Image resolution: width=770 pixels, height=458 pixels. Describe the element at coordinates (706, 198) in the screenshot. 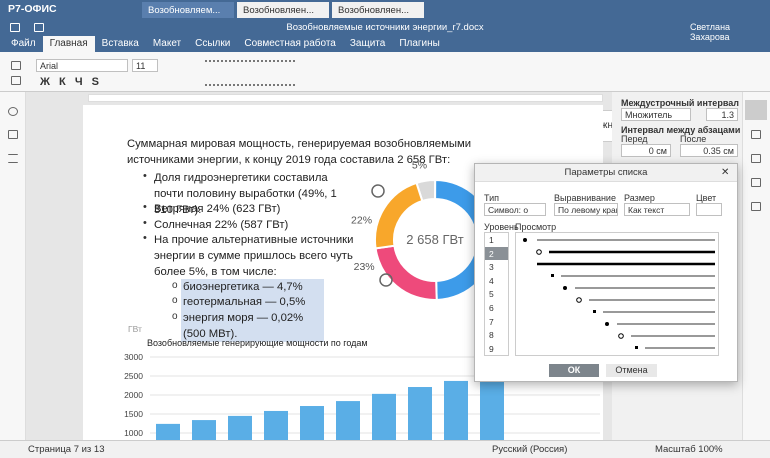

I see `field-label: Цвет` at that location.